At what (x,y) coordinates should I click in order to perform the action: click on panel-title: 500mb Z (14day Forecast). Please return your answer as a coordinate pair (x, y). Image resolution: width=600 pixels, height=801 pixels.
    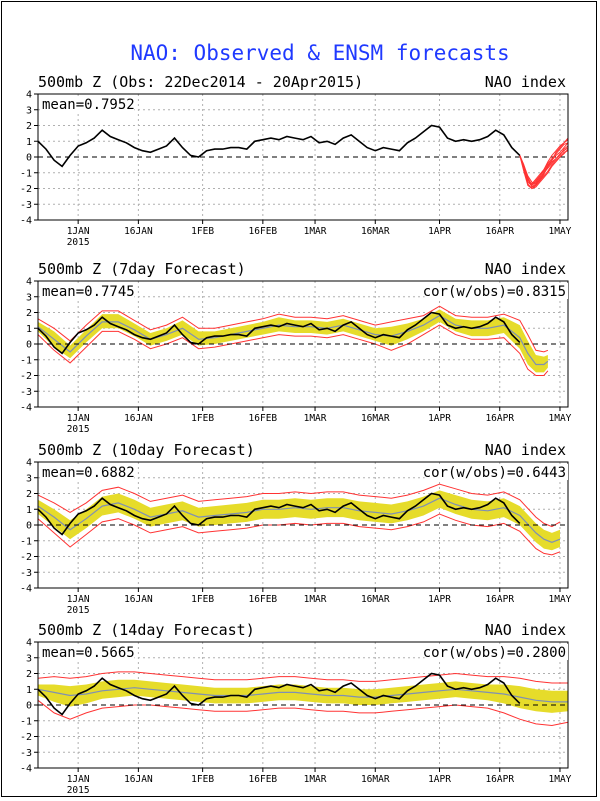
    Looking at the image, I should click on (146, 630).